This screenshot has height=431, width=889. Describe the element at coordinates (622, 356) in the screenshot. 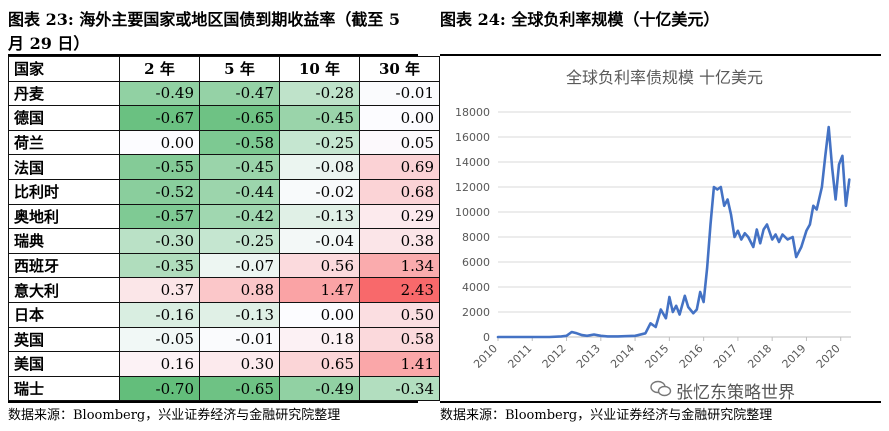

I see `x-tick-label: 2014` at that location.